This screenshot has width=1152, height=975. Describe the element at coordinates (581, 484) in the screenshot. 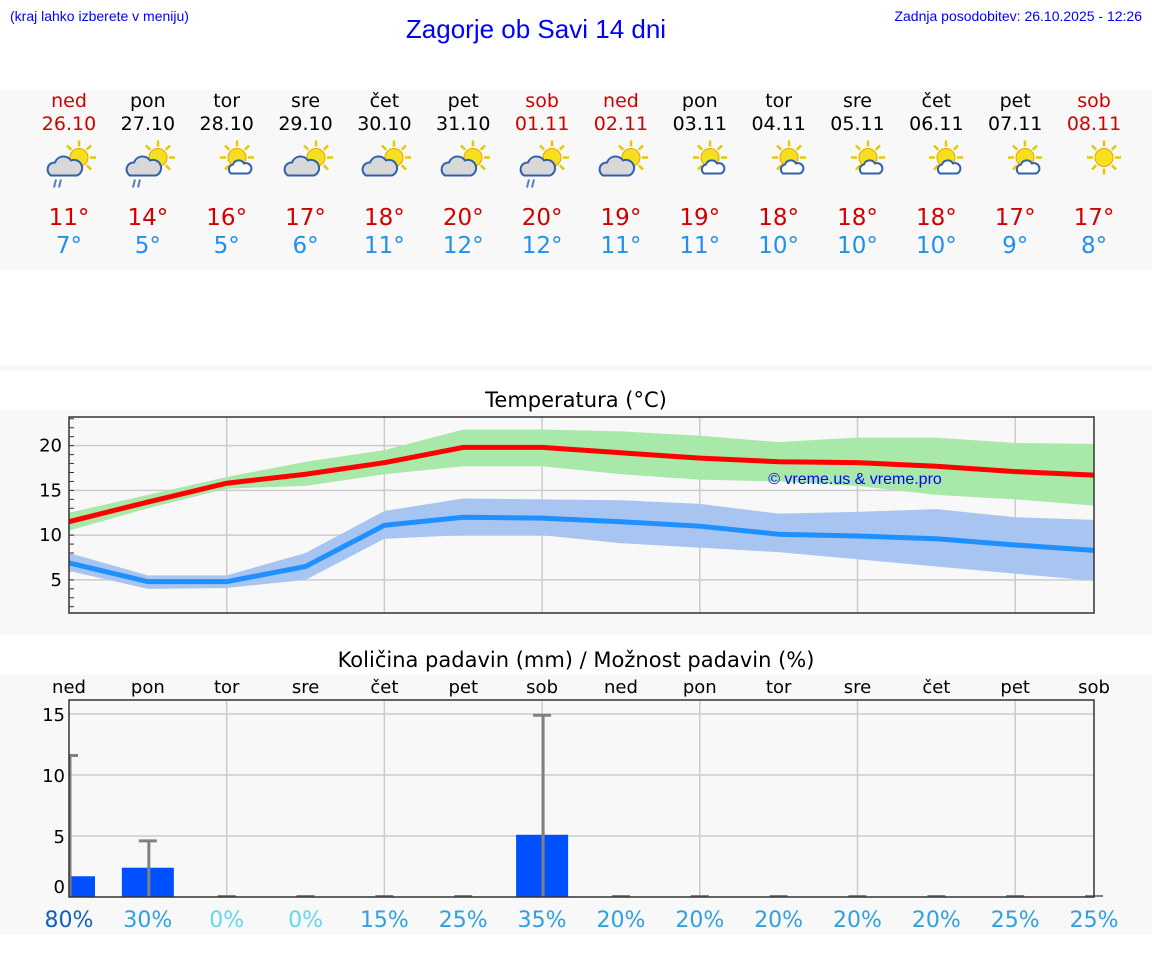

I see `max-temperature-line` at that location.